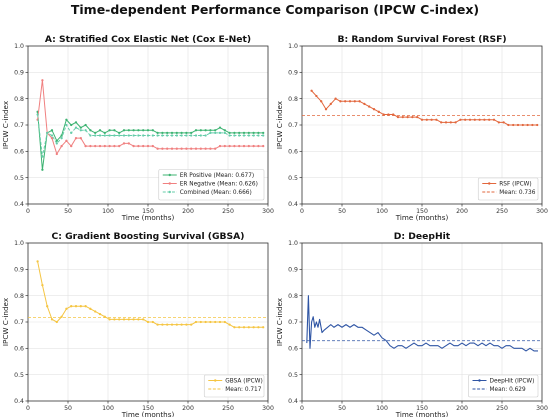 Image resolution: width=550 pixels, height=417 pixels. I want to click on x-tick-label: 200, so click(462, 211).